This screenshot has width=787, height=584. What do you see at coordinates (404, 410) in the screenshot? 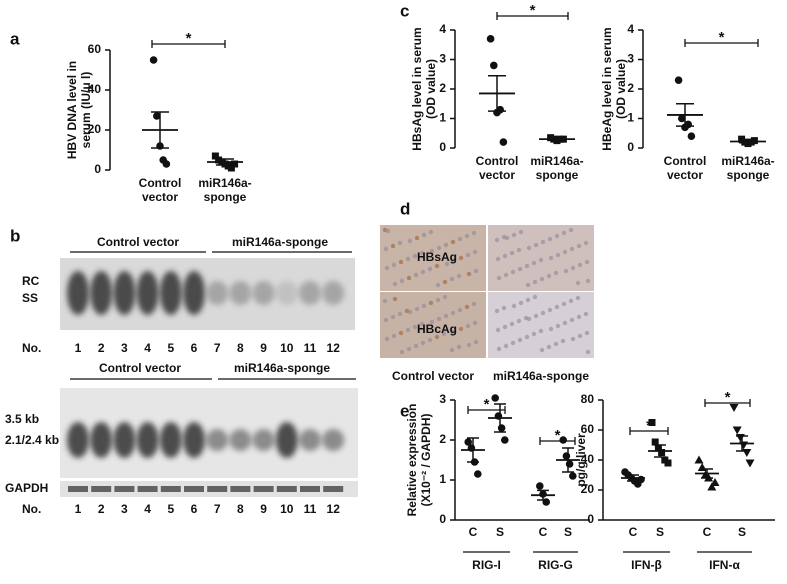
I see `panel-label: e` at bounding box center [404, 410].